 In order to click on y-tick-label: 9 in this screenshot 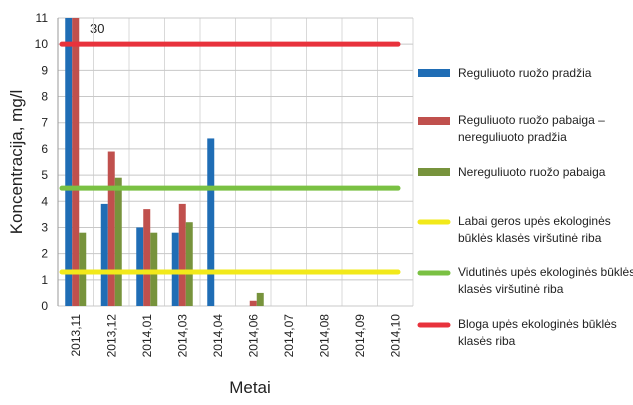, I will do `click(44, 70)`.